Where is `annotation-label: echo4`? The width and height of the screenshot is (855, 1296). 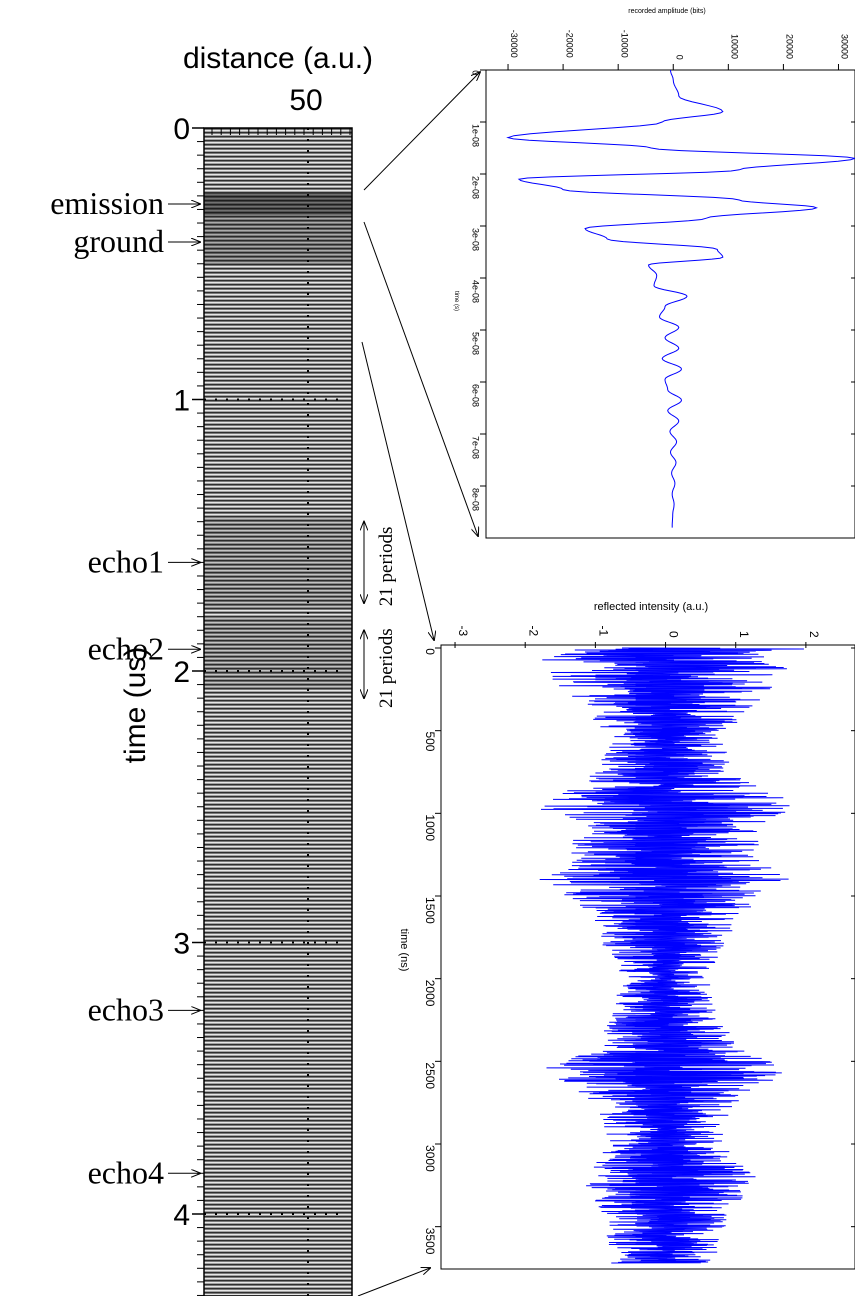 annotation-label: echo4 is located at coordinates (126, 1172).